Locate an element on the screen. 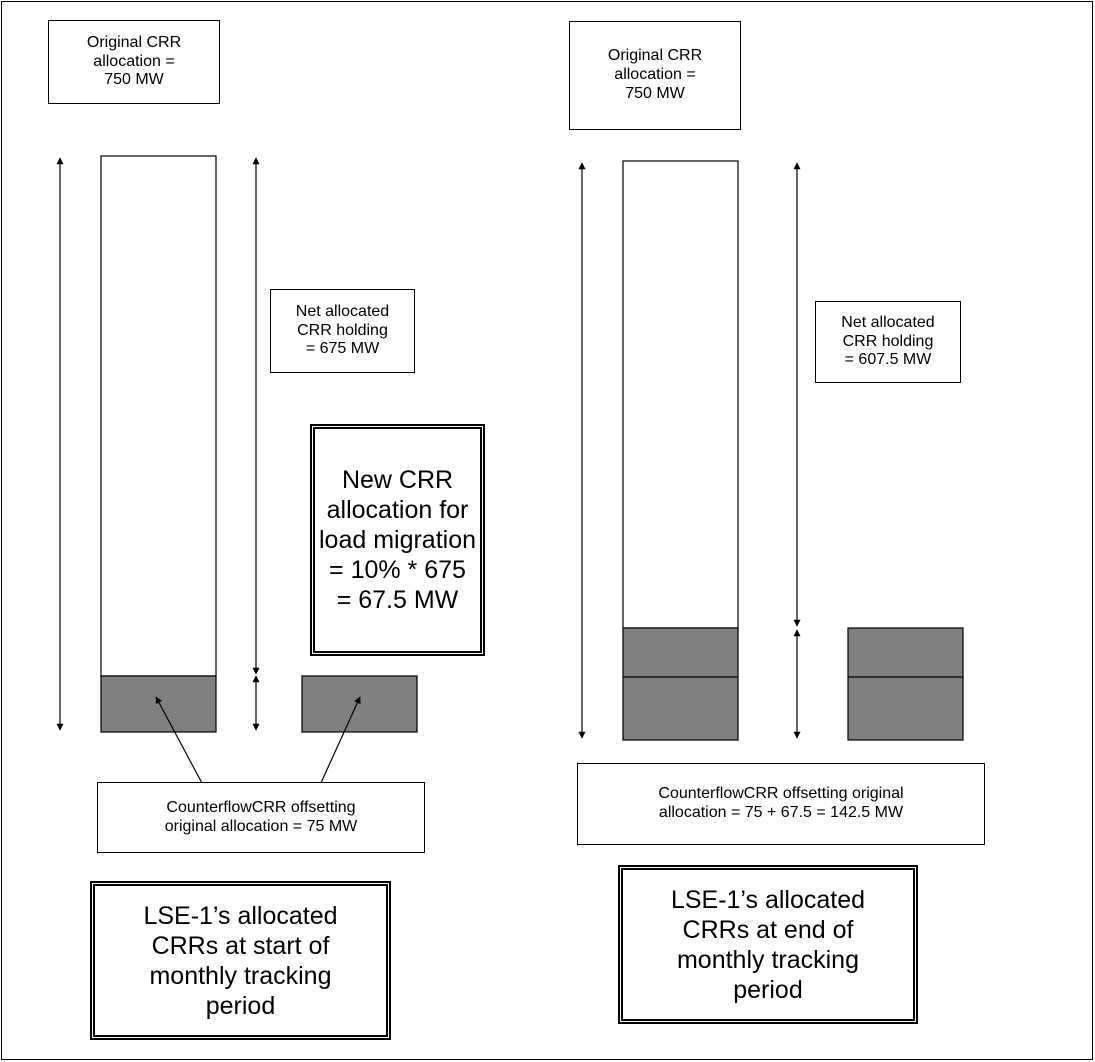 This screenshot has width=1095, height=1062. right-net-holding-label: Net allocated CRR holding = 607.5 MW is located at coordinates (888, 342).